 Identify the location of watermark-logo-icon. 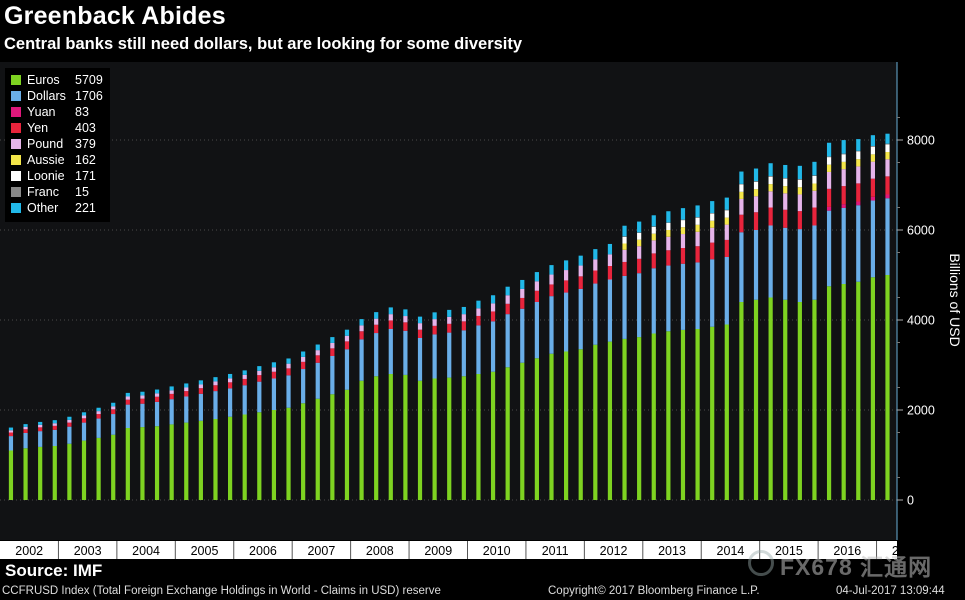
(761, 563).